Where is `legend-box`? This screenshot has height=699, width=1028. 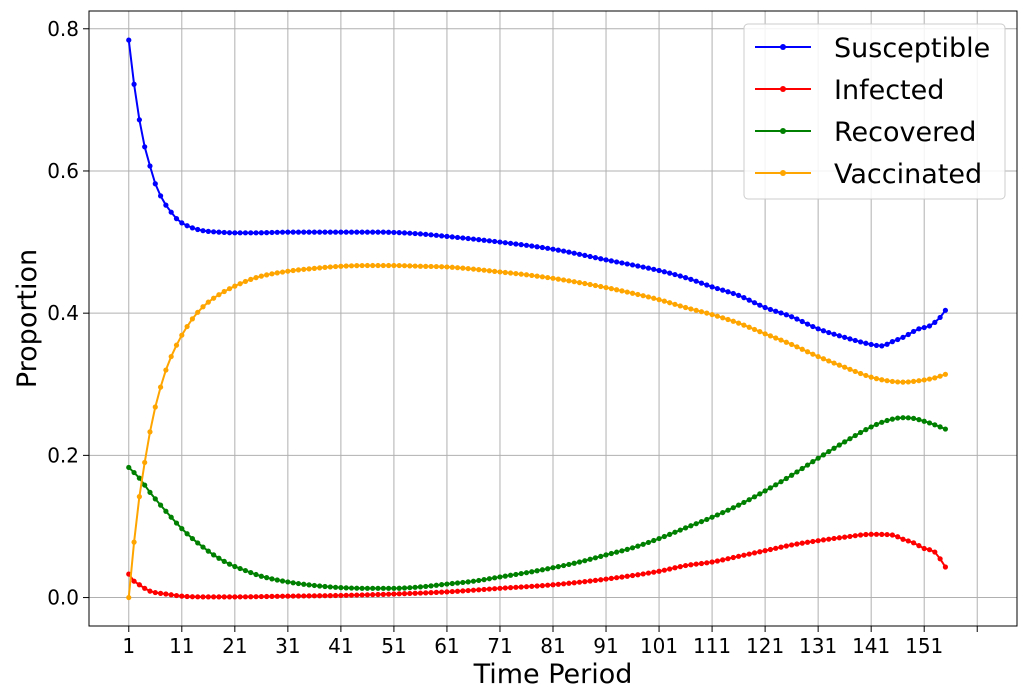
legend-box is located at coordinates (874, 111).